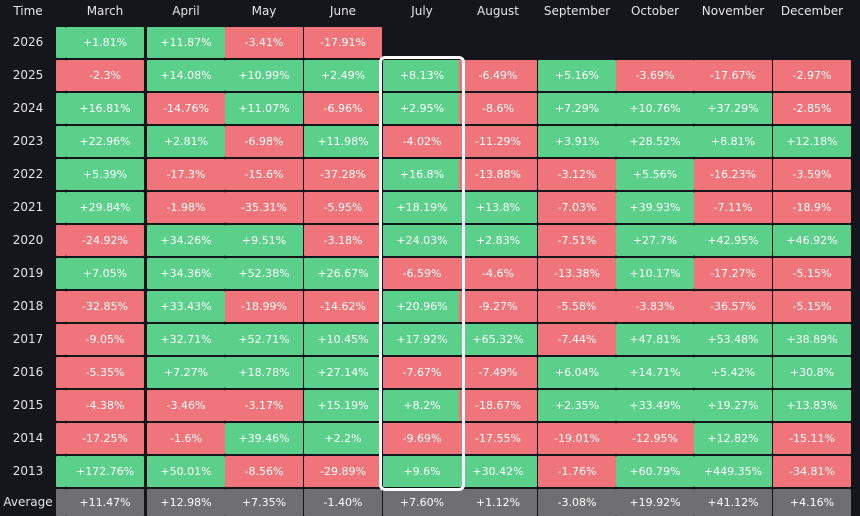 This screenshot has width=860, height=516. What do you see at coordinates (105, 75) in the screenshot?
I see `cell-2025-march: -2.3%` at bounding box center [105, 75].